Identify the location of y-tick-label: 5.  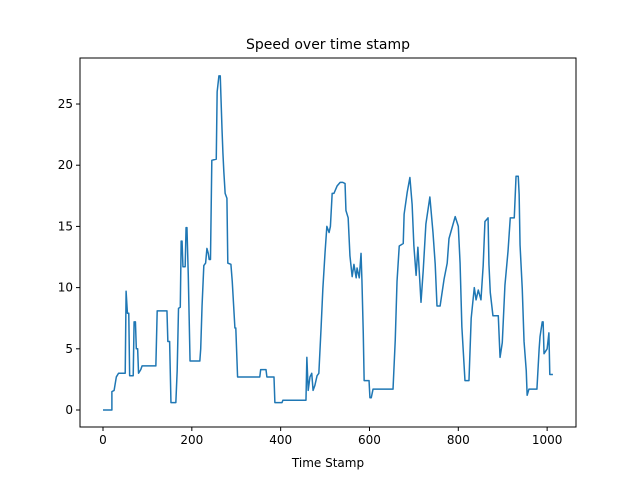
(69, 349).